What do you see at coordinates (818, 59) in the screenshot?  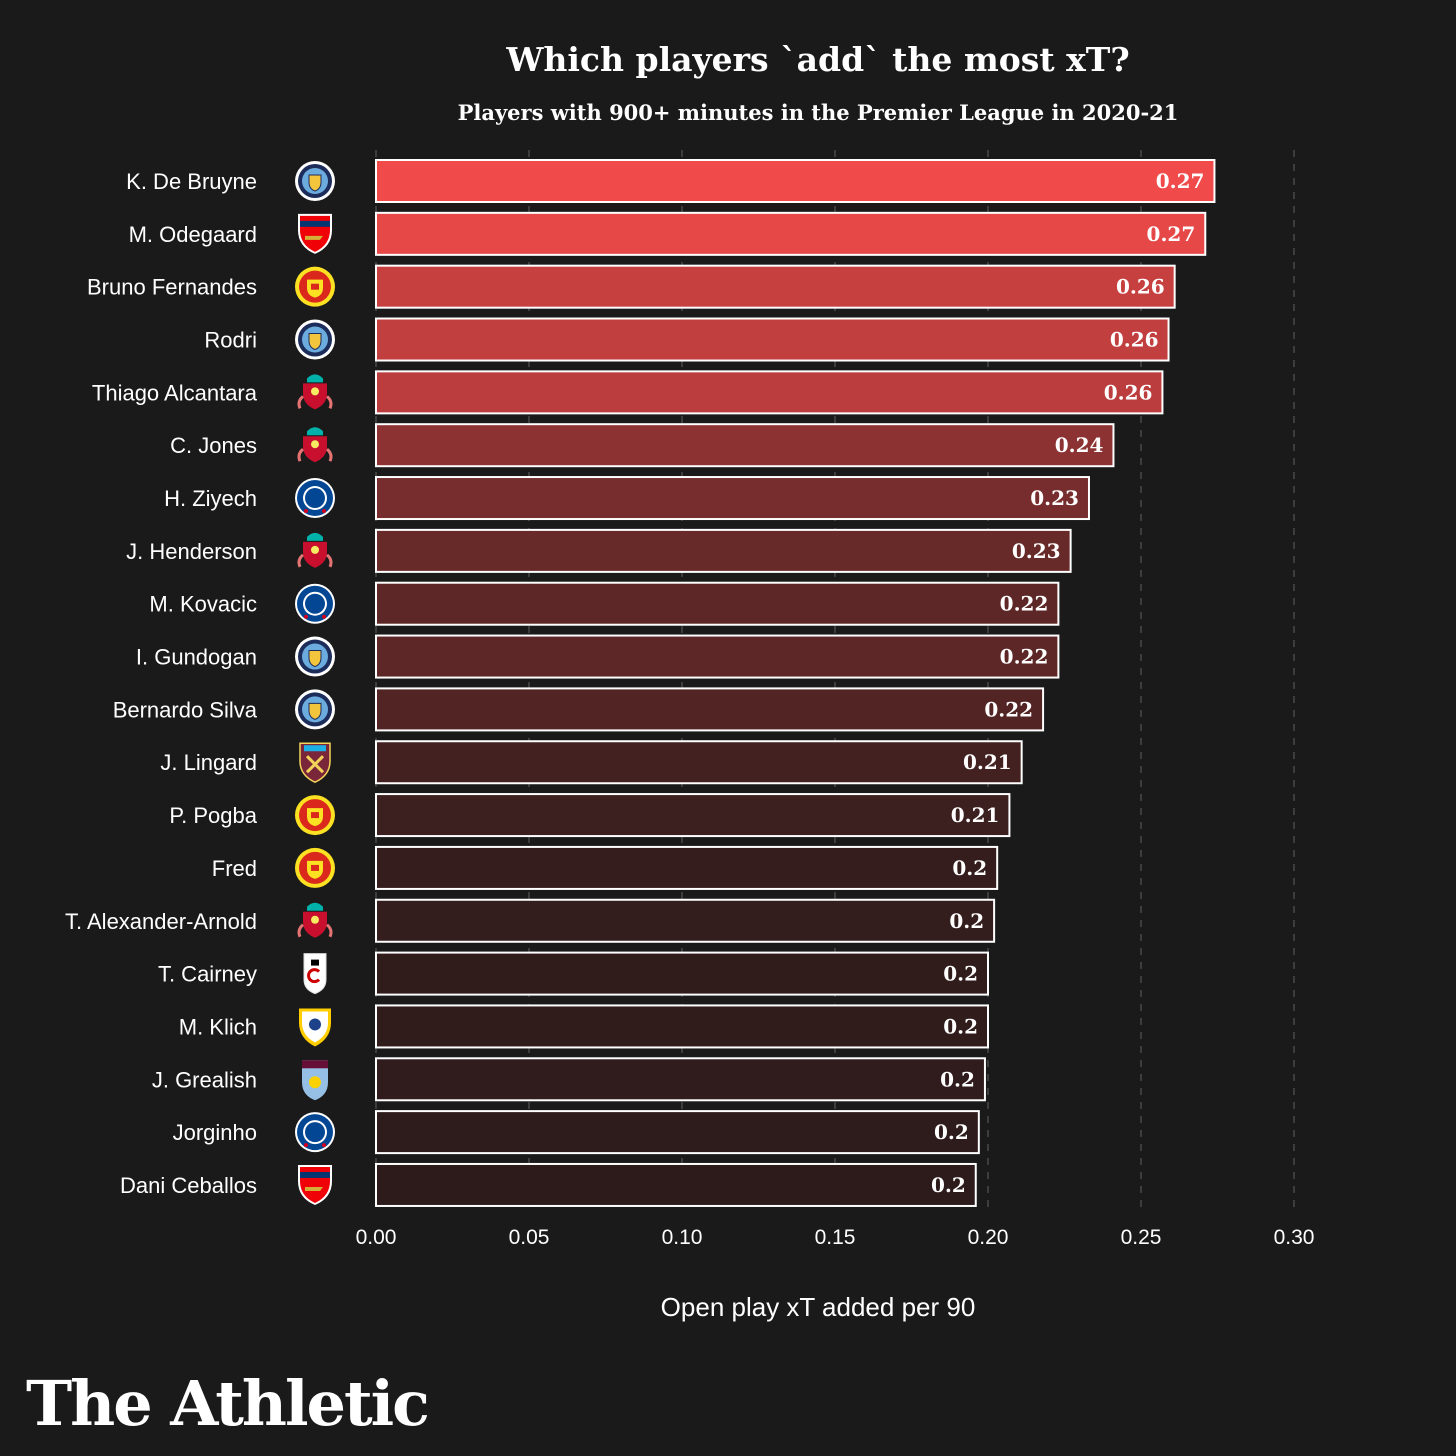 I see `chart-title: Which players `add` the most xT?` at bounding box center [818, 59].